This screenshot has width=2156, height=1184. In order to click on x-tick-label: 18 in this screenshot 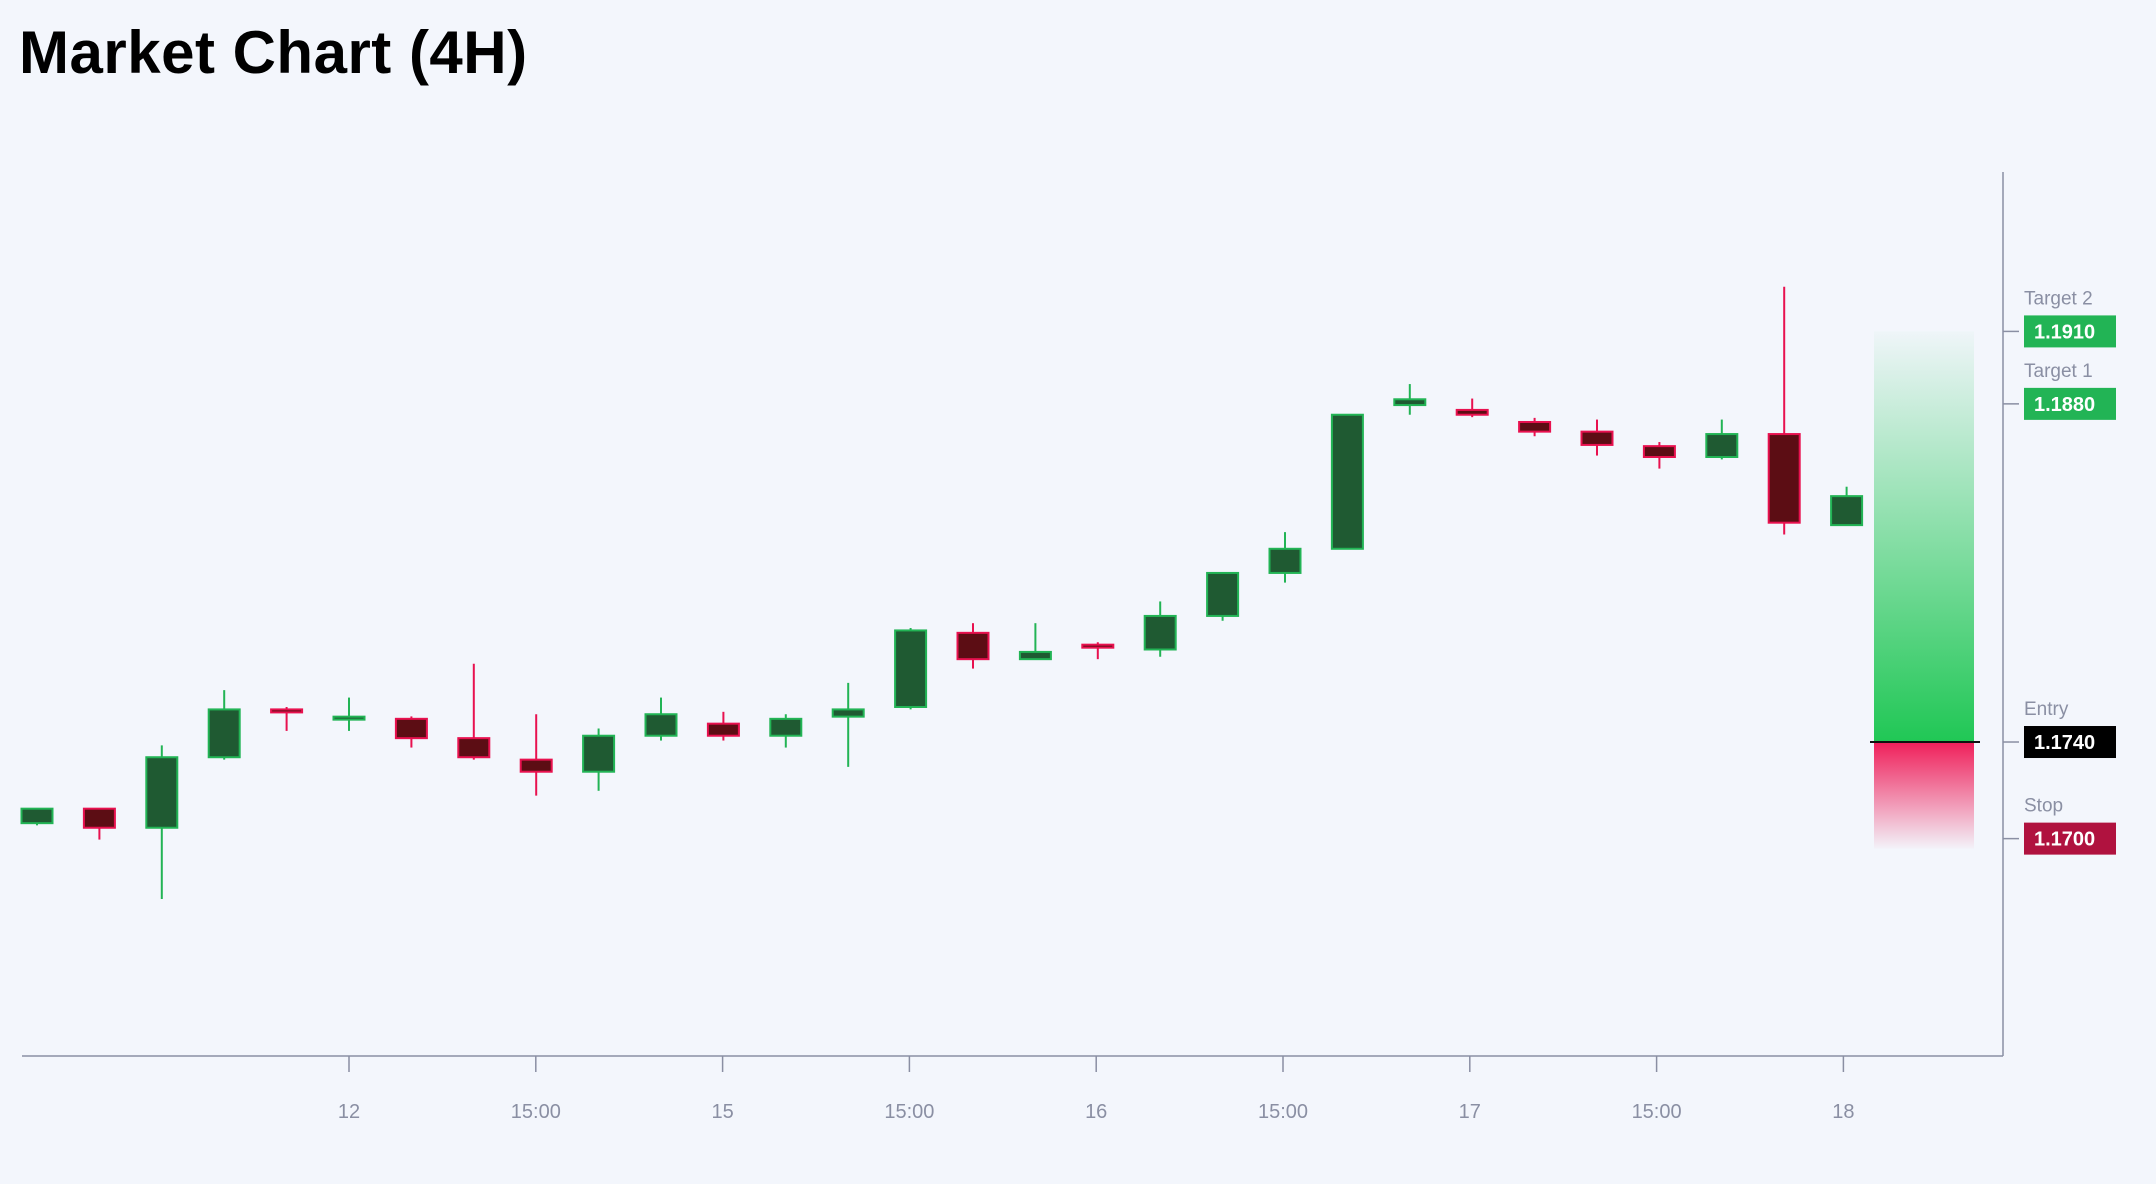, I will do `click(1843, 1112)`.